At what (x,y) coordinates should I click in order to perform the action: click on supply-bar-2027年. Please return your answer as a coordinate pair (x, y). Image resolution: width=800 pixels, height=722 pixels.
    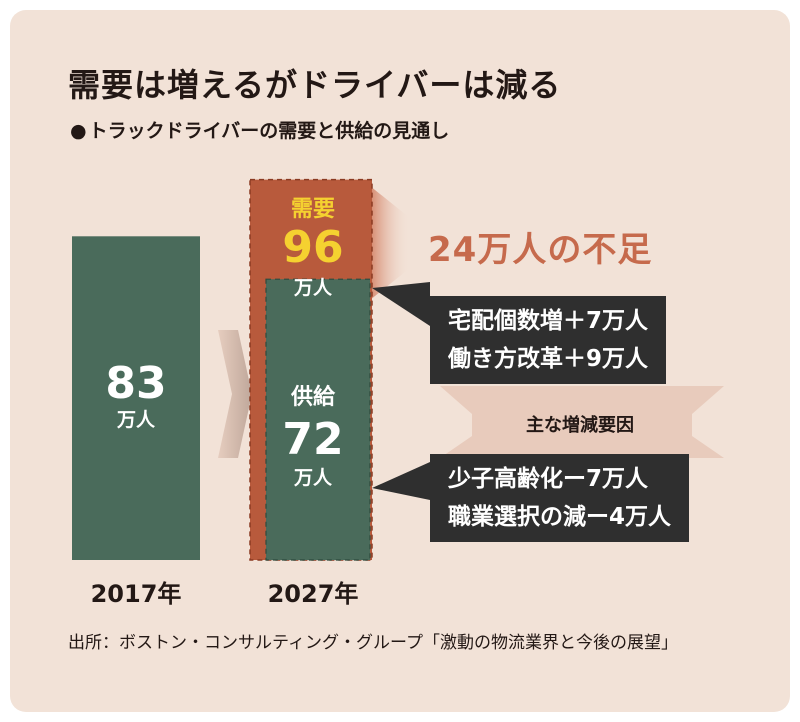
    Looking at the image, I should click on (318, 419).